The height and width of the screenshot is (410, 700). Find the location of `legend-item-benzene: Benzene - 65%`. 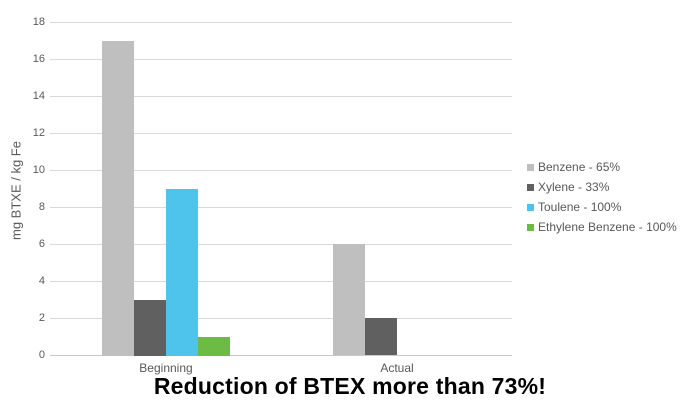

legend-item-benzene: Benzene - 65% is located at coordinates (602, 167).